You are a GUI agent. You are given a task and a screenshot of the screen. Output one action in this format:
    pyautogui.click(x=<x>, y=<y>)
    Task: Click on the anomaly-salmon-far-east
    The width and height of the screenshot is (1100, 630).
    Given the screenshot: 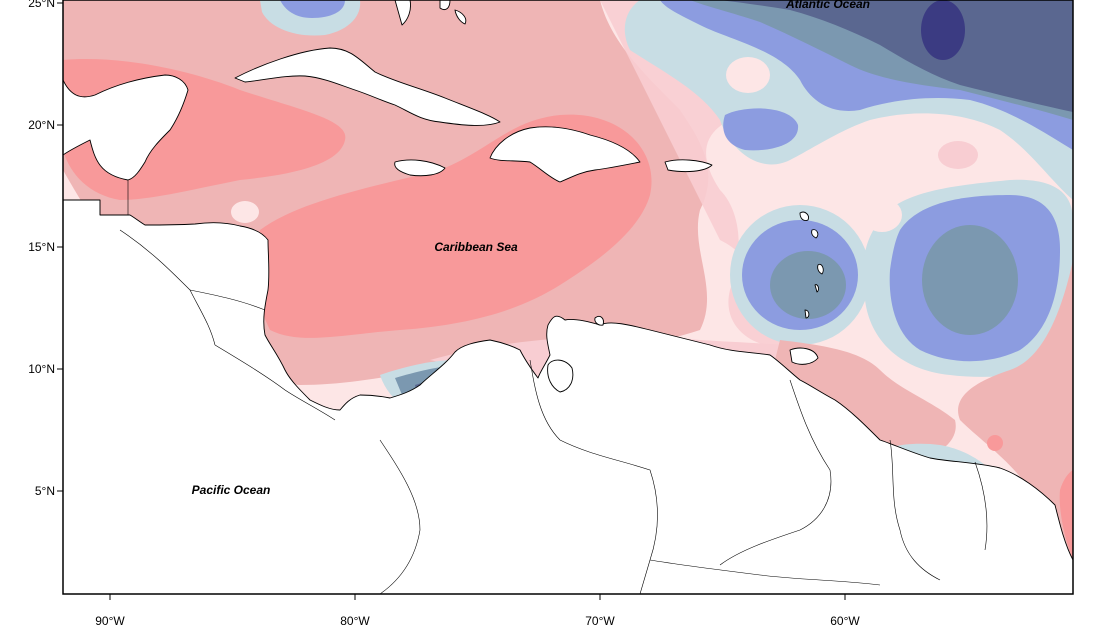 What is the action you would take?
    pyautogui.click(x=1066, y=515)
    